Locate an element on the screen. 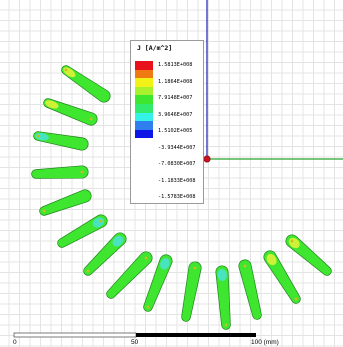 The image size is (343, 347). scale-bar is located at coordinates (134, 335).